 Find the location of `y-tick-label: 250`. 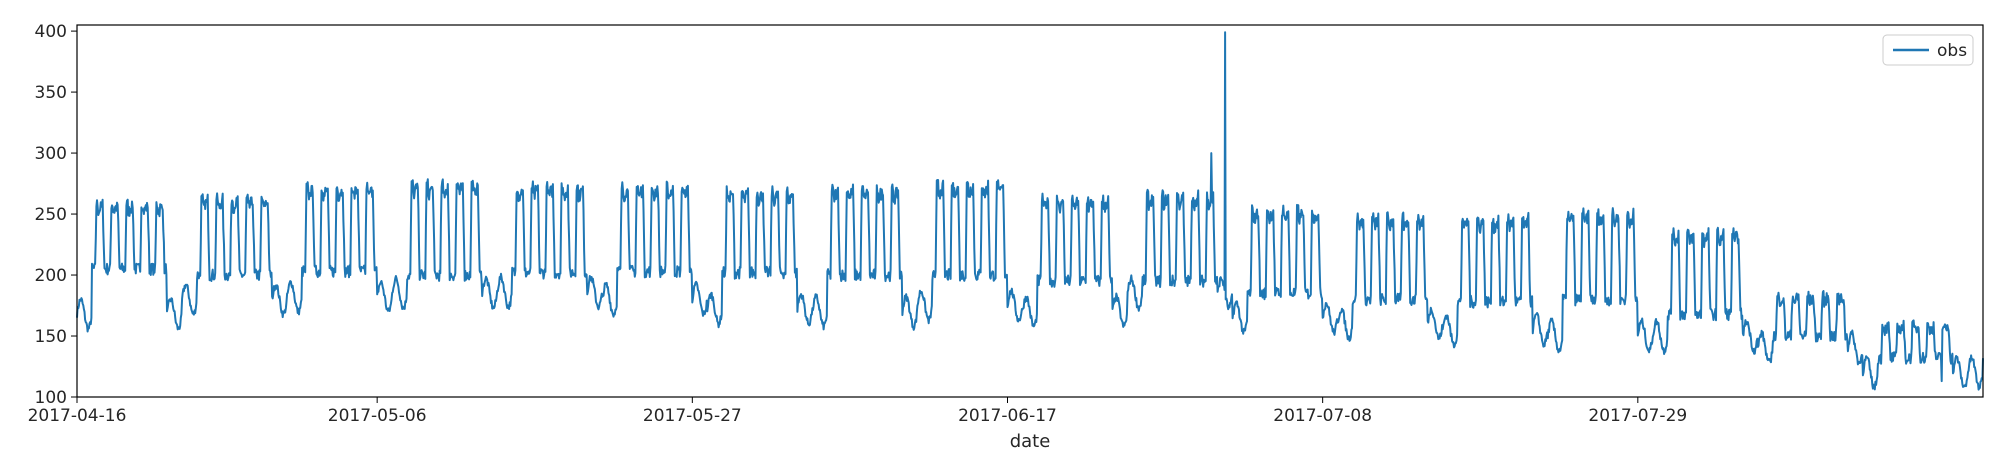

y-tick-label: 250 is located at coordinates (51, 215).